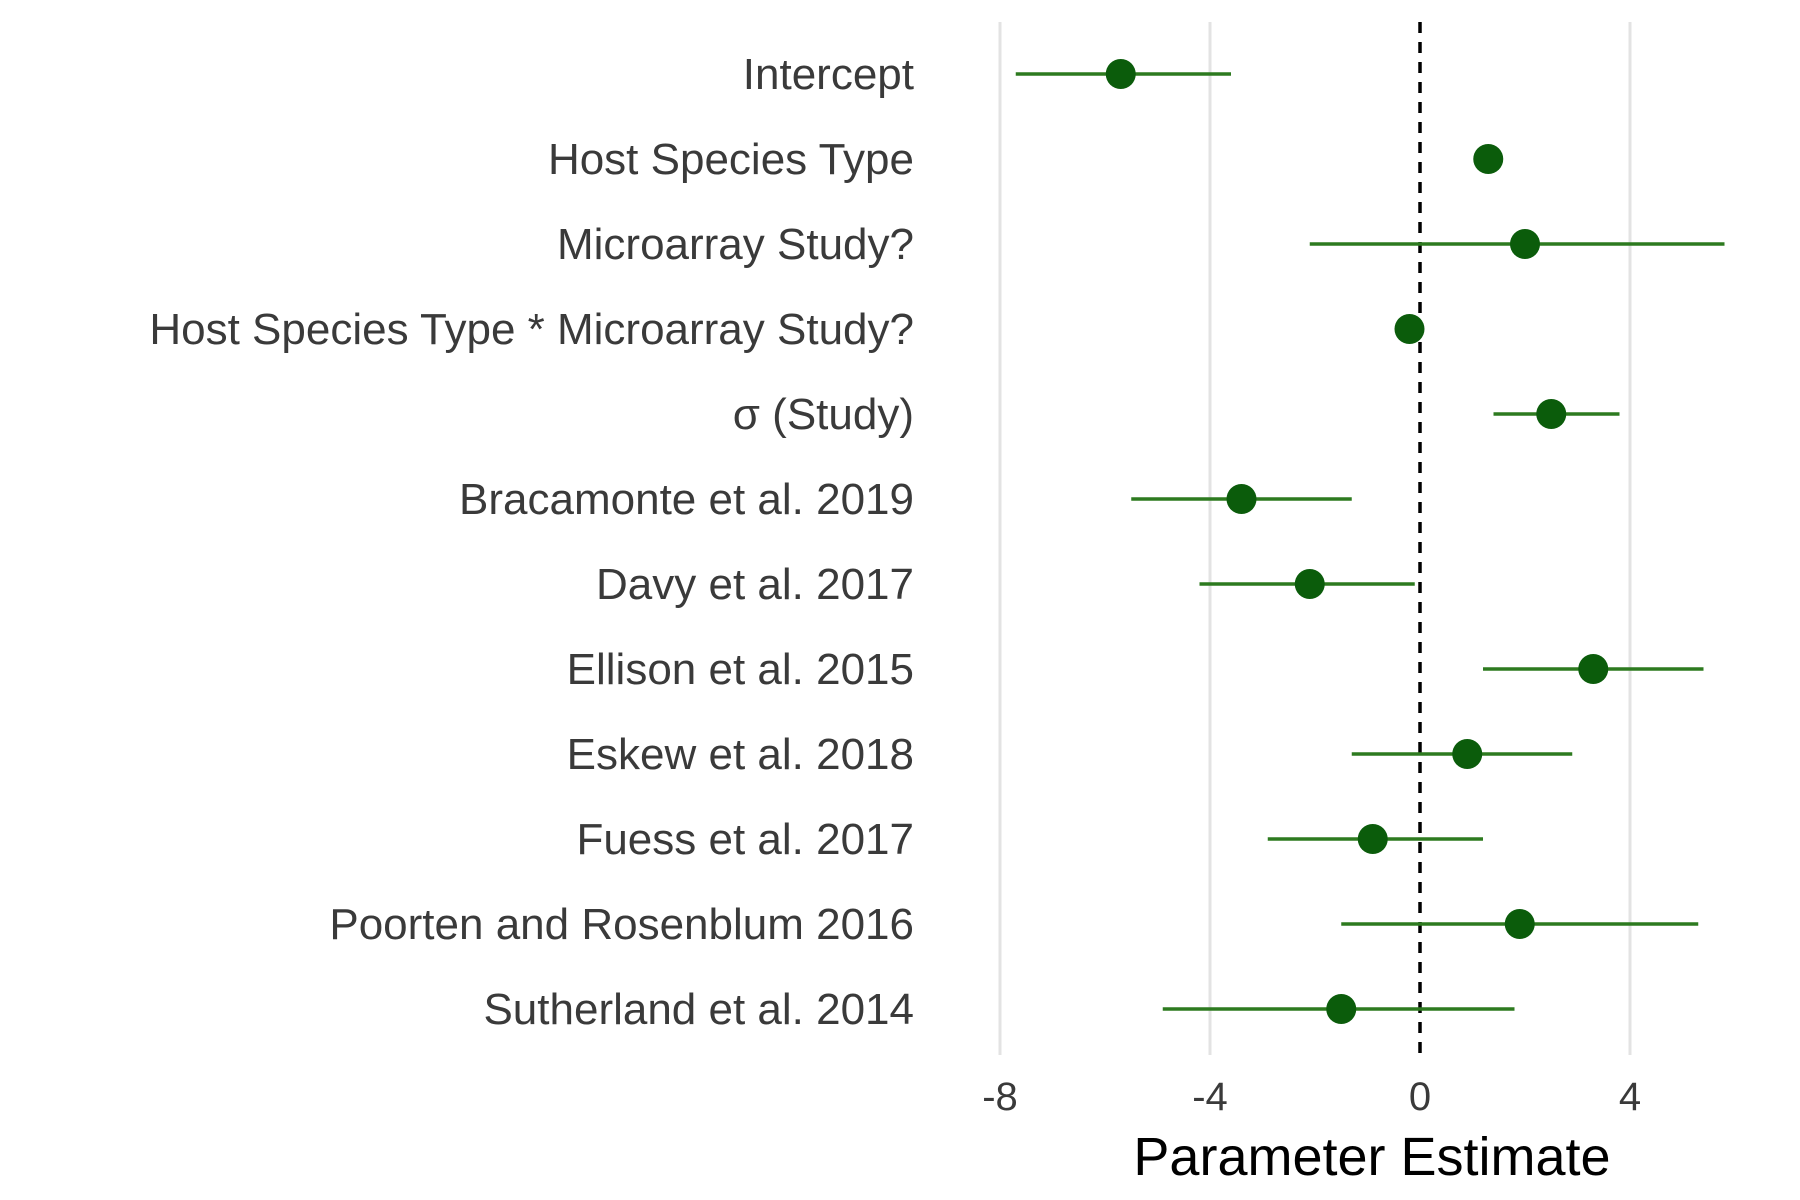 The width and height of the screenshot is (1800, 1200). Describe the element at coordinates (686, 499) in the screenshot. I see `row-label: Bracamonte et al. 2019` at that location.